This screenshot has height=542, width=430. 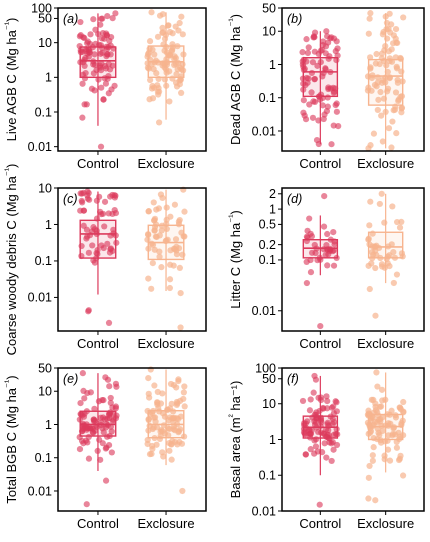 What do you see at coordinates (45, 392) in the screenshot?
I see `panel-5-ytick-label: 10` at bounding box center [45, 392].